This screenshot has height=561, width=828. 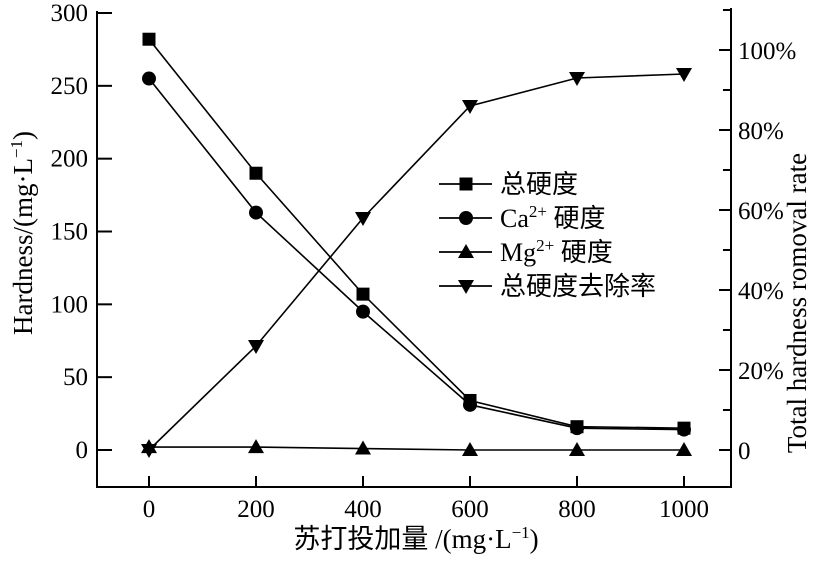 I want to click on x-axis-title: 苏打投加量 /(mg·L−1), so click(x=415, y=538).